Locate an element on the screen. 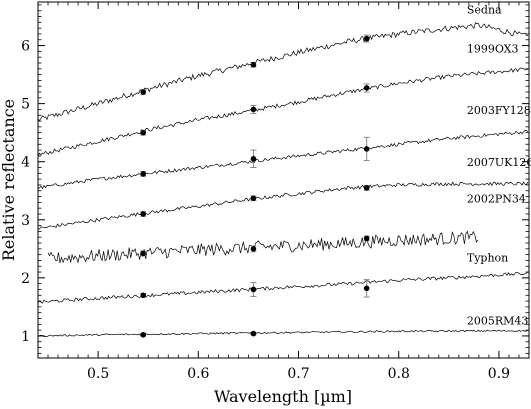 Image resolution: width=531 pixels, height=409 pixels. y-tick-label-2: 3 is located at coordinates (25, 221).